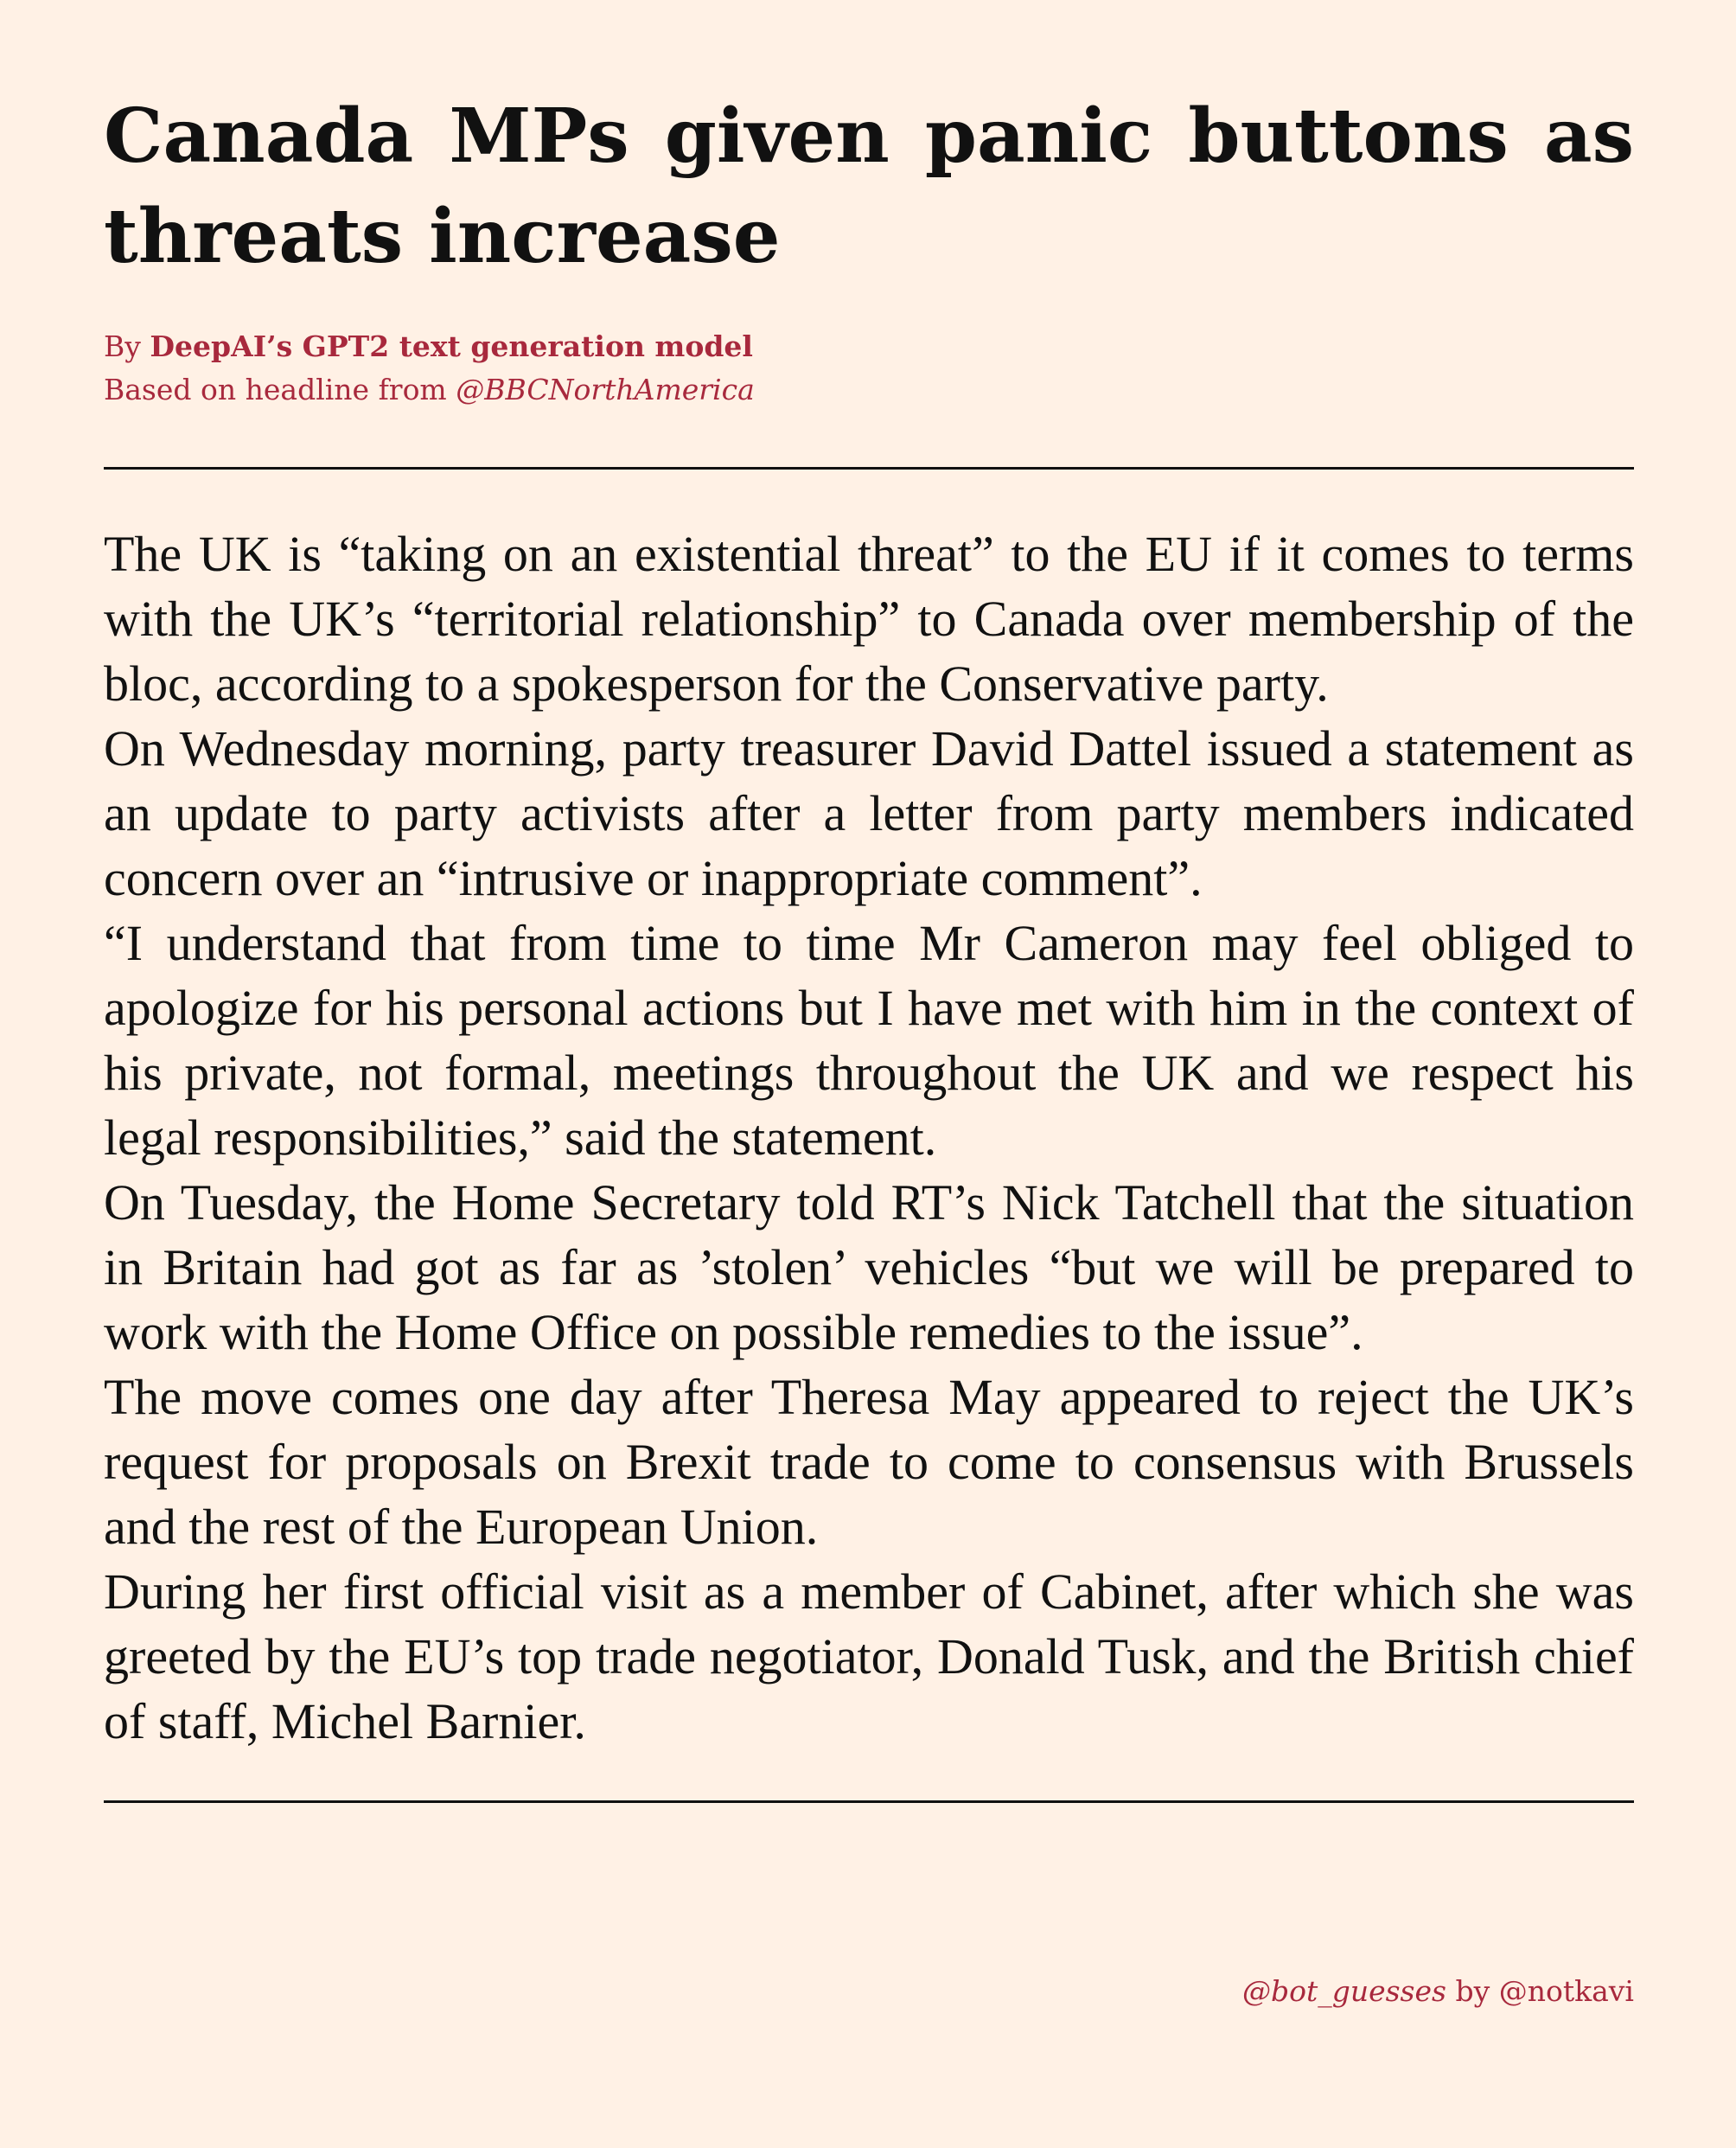 The height and width of the screenshot is (2148, 1736). What do you see at coordinates (275, 389) in the screenshot?
I see `byline-based-on: Based on headline from` at bounding box center [275, 389].